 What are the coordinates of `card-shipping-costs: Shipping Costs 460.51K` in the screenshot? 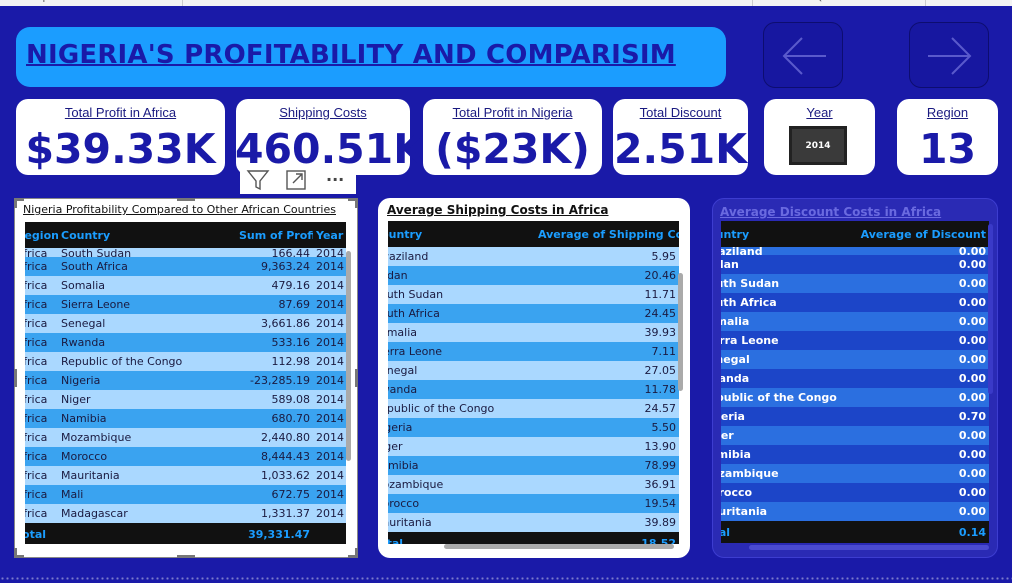 It's located at (330, 137).